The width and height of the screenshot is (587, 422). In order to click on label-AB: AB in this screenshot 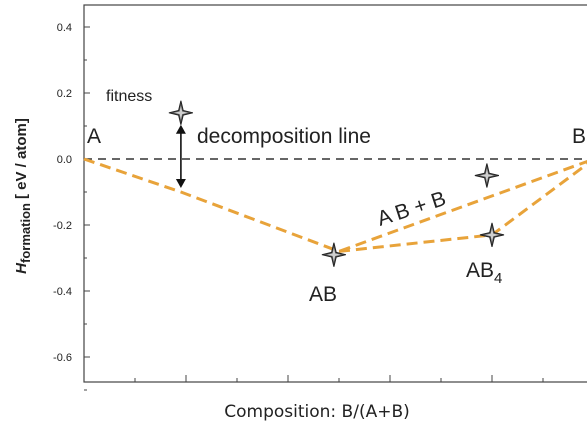, I will do `click(323, 294)`.